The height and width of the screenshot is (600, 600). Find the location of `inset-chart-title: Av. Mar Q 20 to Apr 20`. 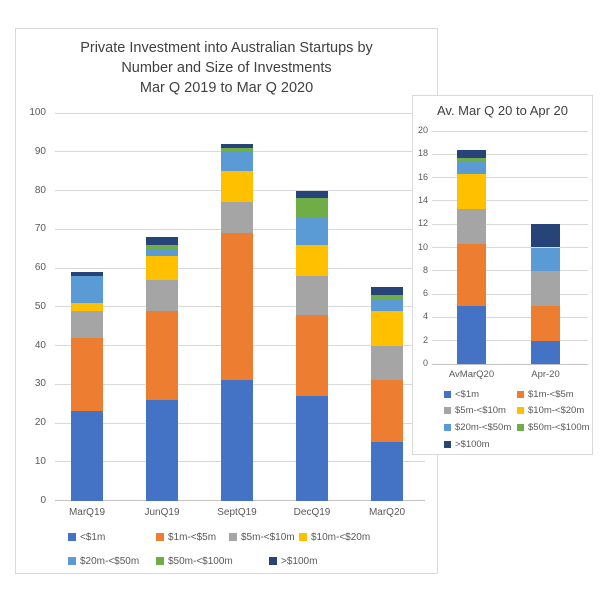

inset-chart-title: Av. Mar Q 20 to Apr 20 is located at coordinates (502, 110).